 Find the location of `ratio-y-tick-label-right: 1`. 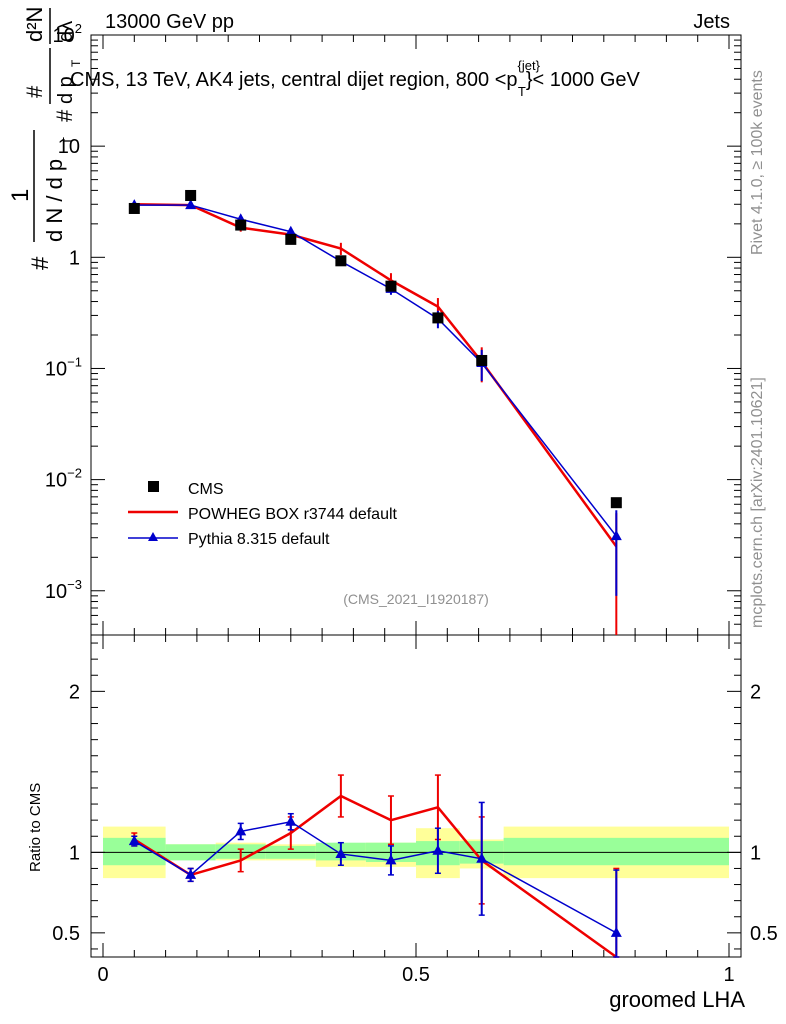

ratio-y-tick-label-right: 1 is located at coordinates (755, 853).